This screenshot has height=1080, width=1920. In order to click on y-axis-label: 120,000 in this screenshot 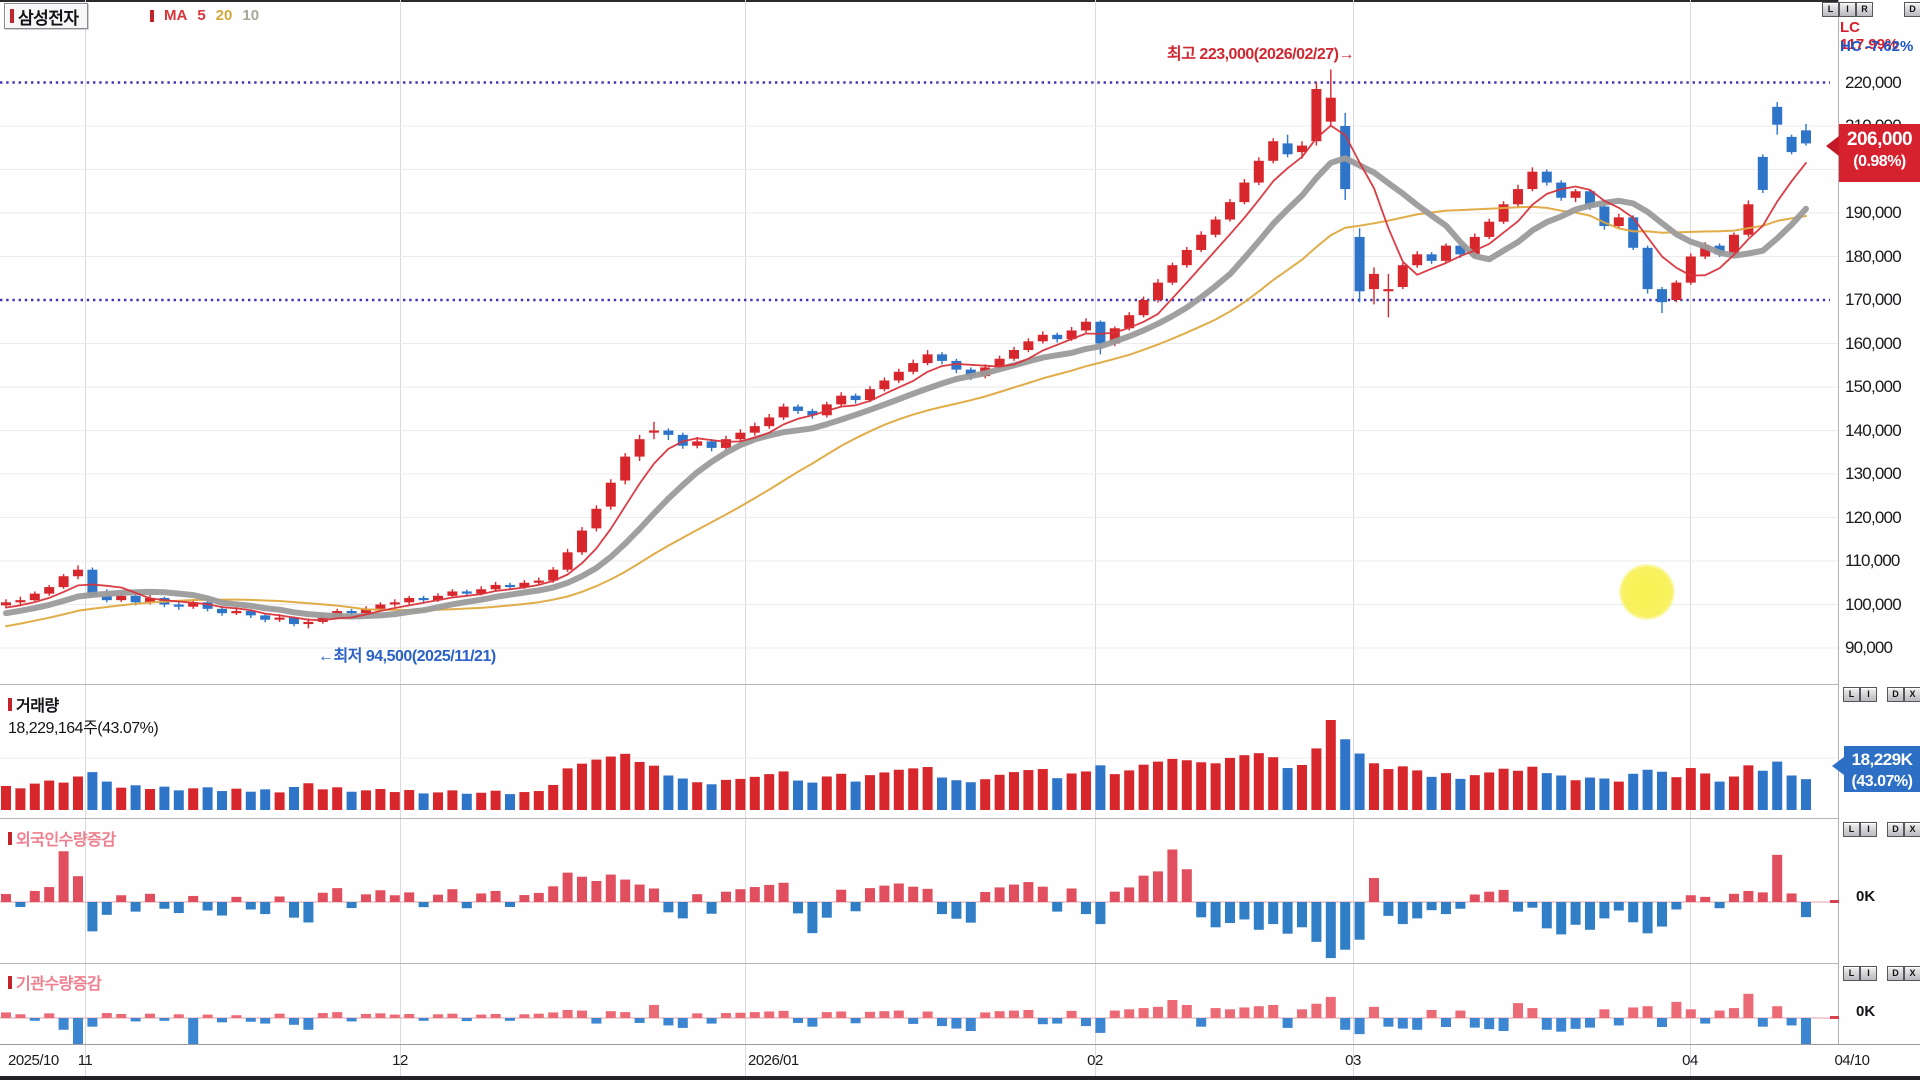, I will do `click(1873, 517)`.